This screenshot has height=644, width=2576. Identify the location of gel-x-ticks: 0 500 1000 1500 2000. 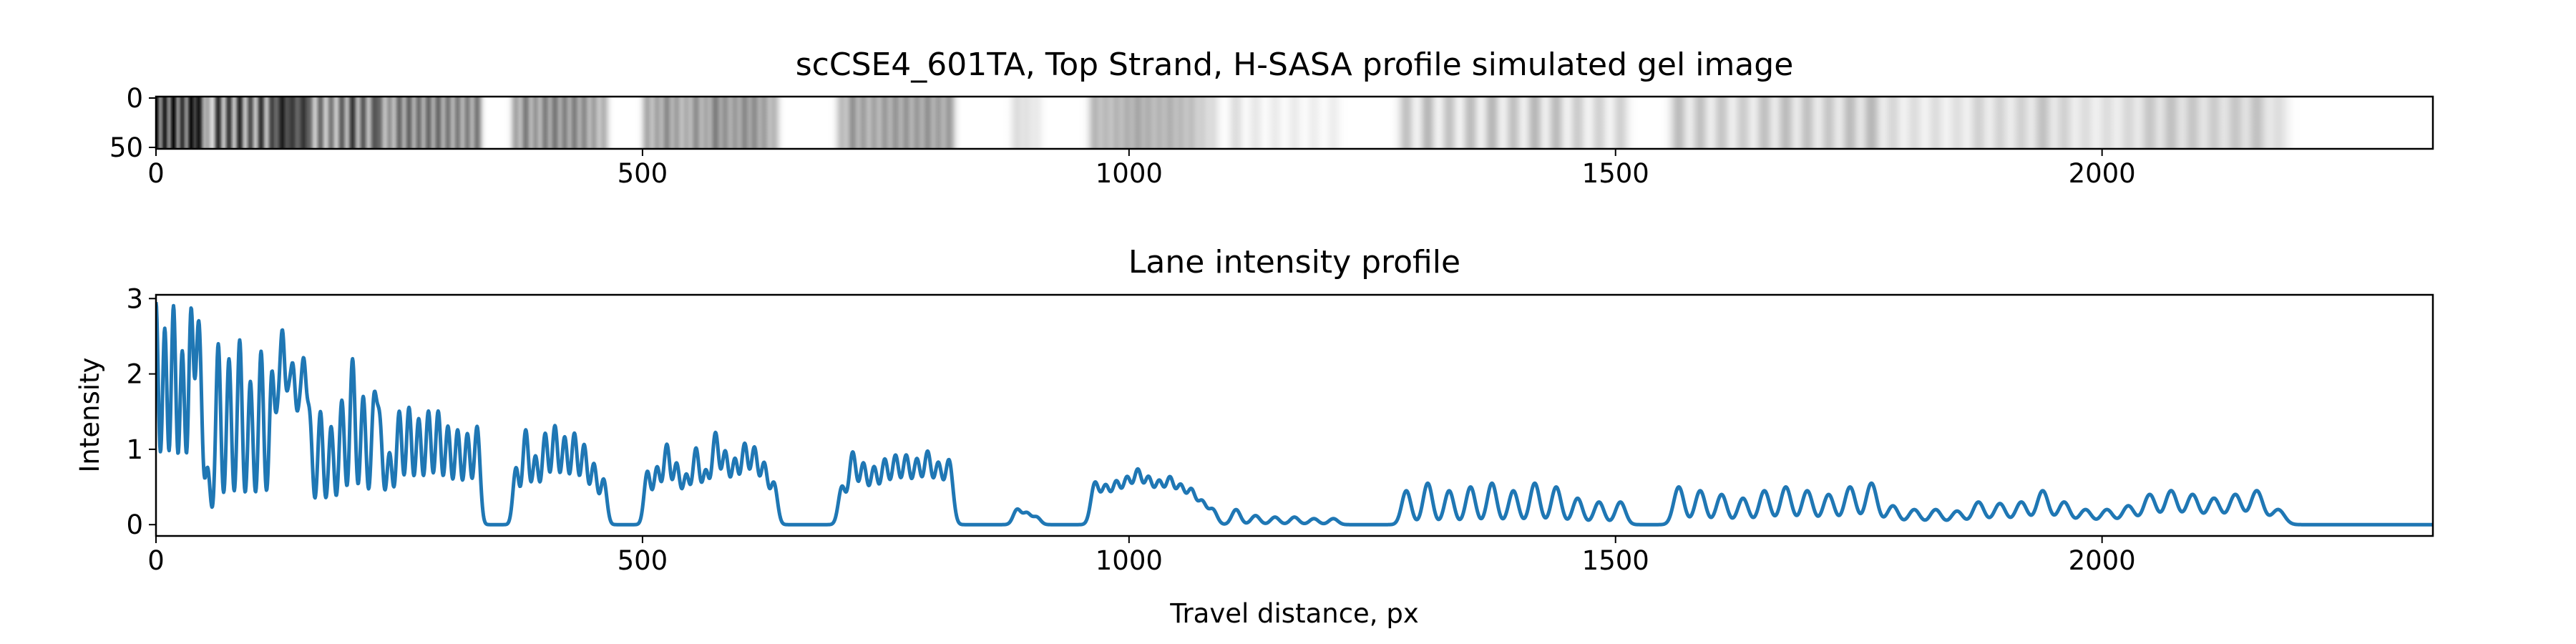
(1141, 169).